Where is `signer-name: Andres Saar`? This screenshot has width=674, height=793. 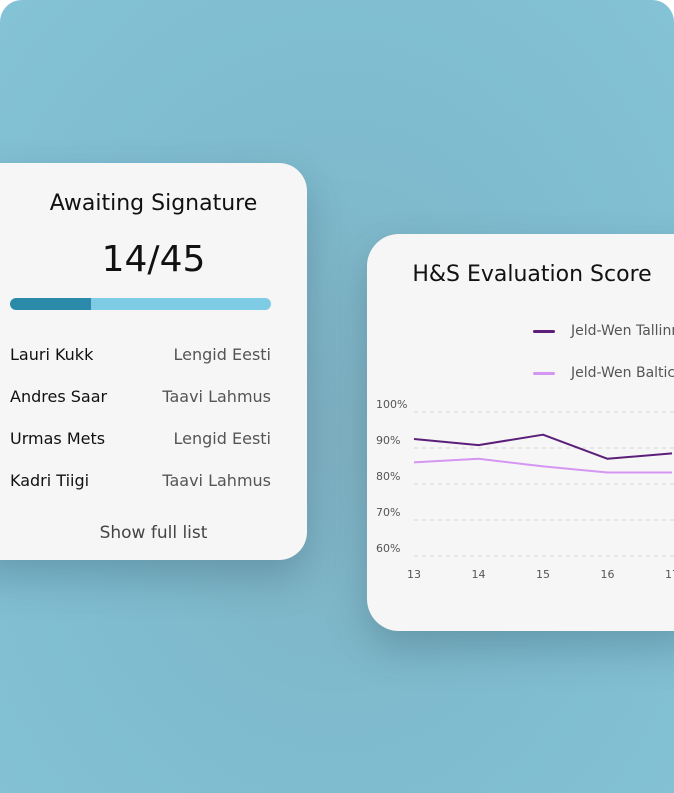 signer-name: Andres Saar is located at coordinates (59, 396).